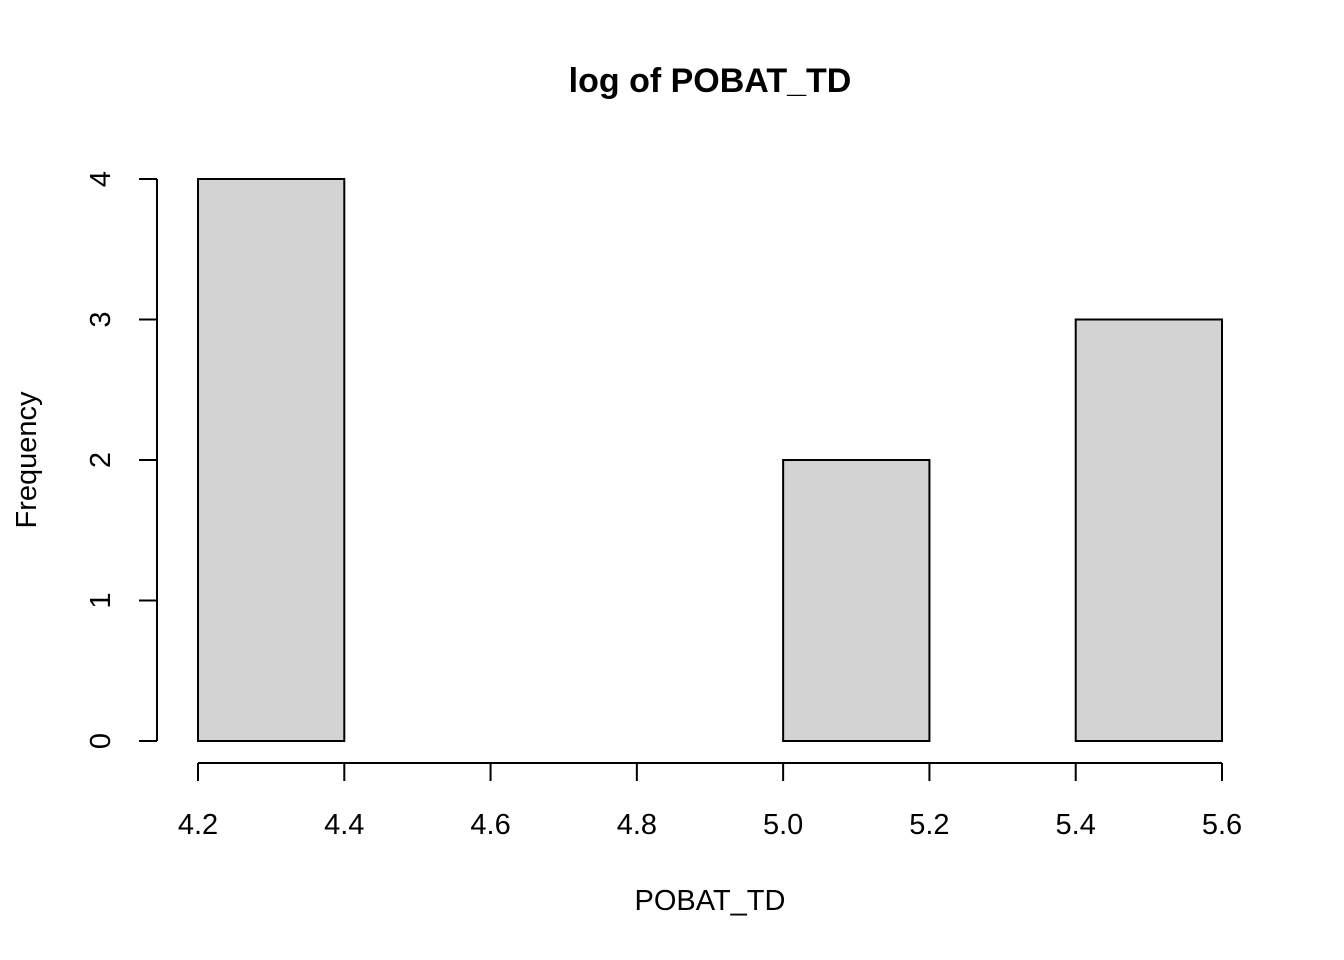 This screenshot has height=960, width=1344. Describe the element at coordinates (637, 825) in the screenshot. I see `x-tick-label: 4.8` at that location.